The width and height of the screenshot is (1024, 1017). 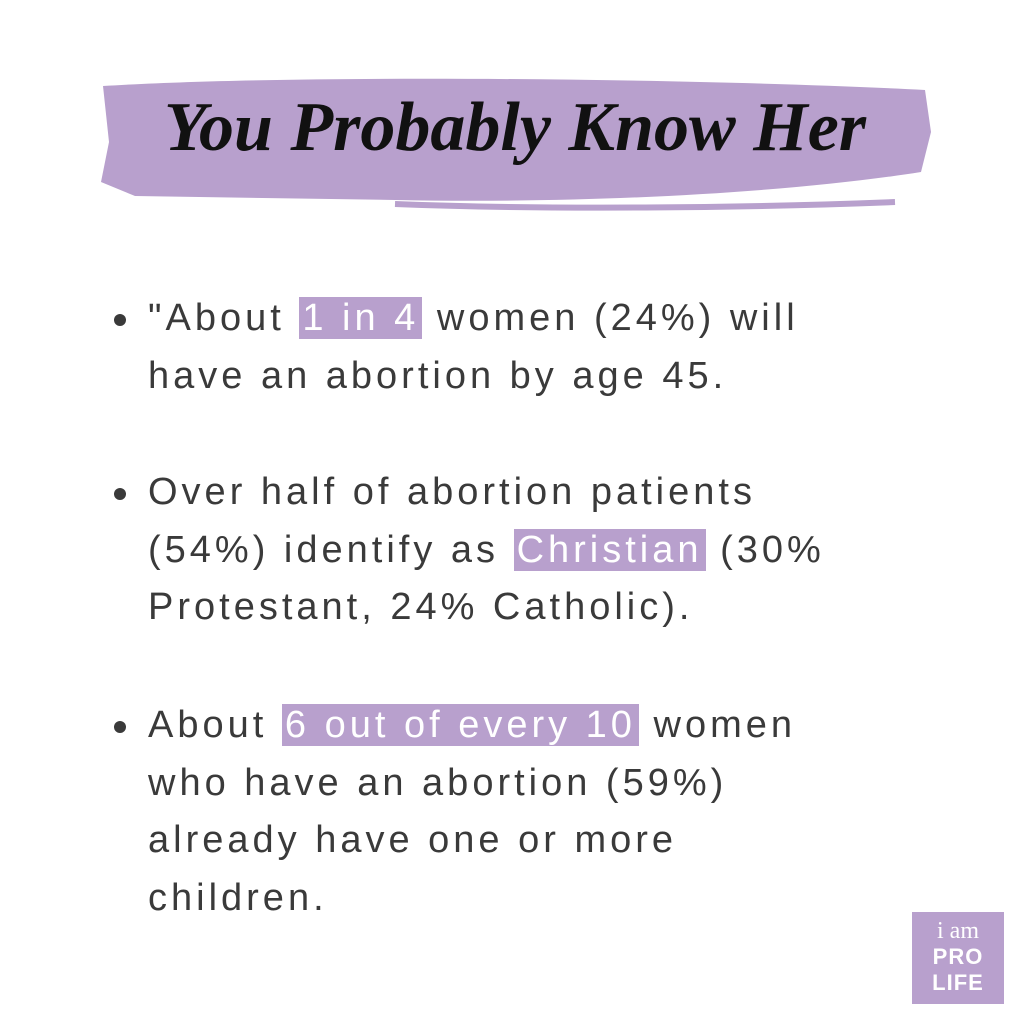 I want to click on logo-text: i am, so click(x=958, y=931).